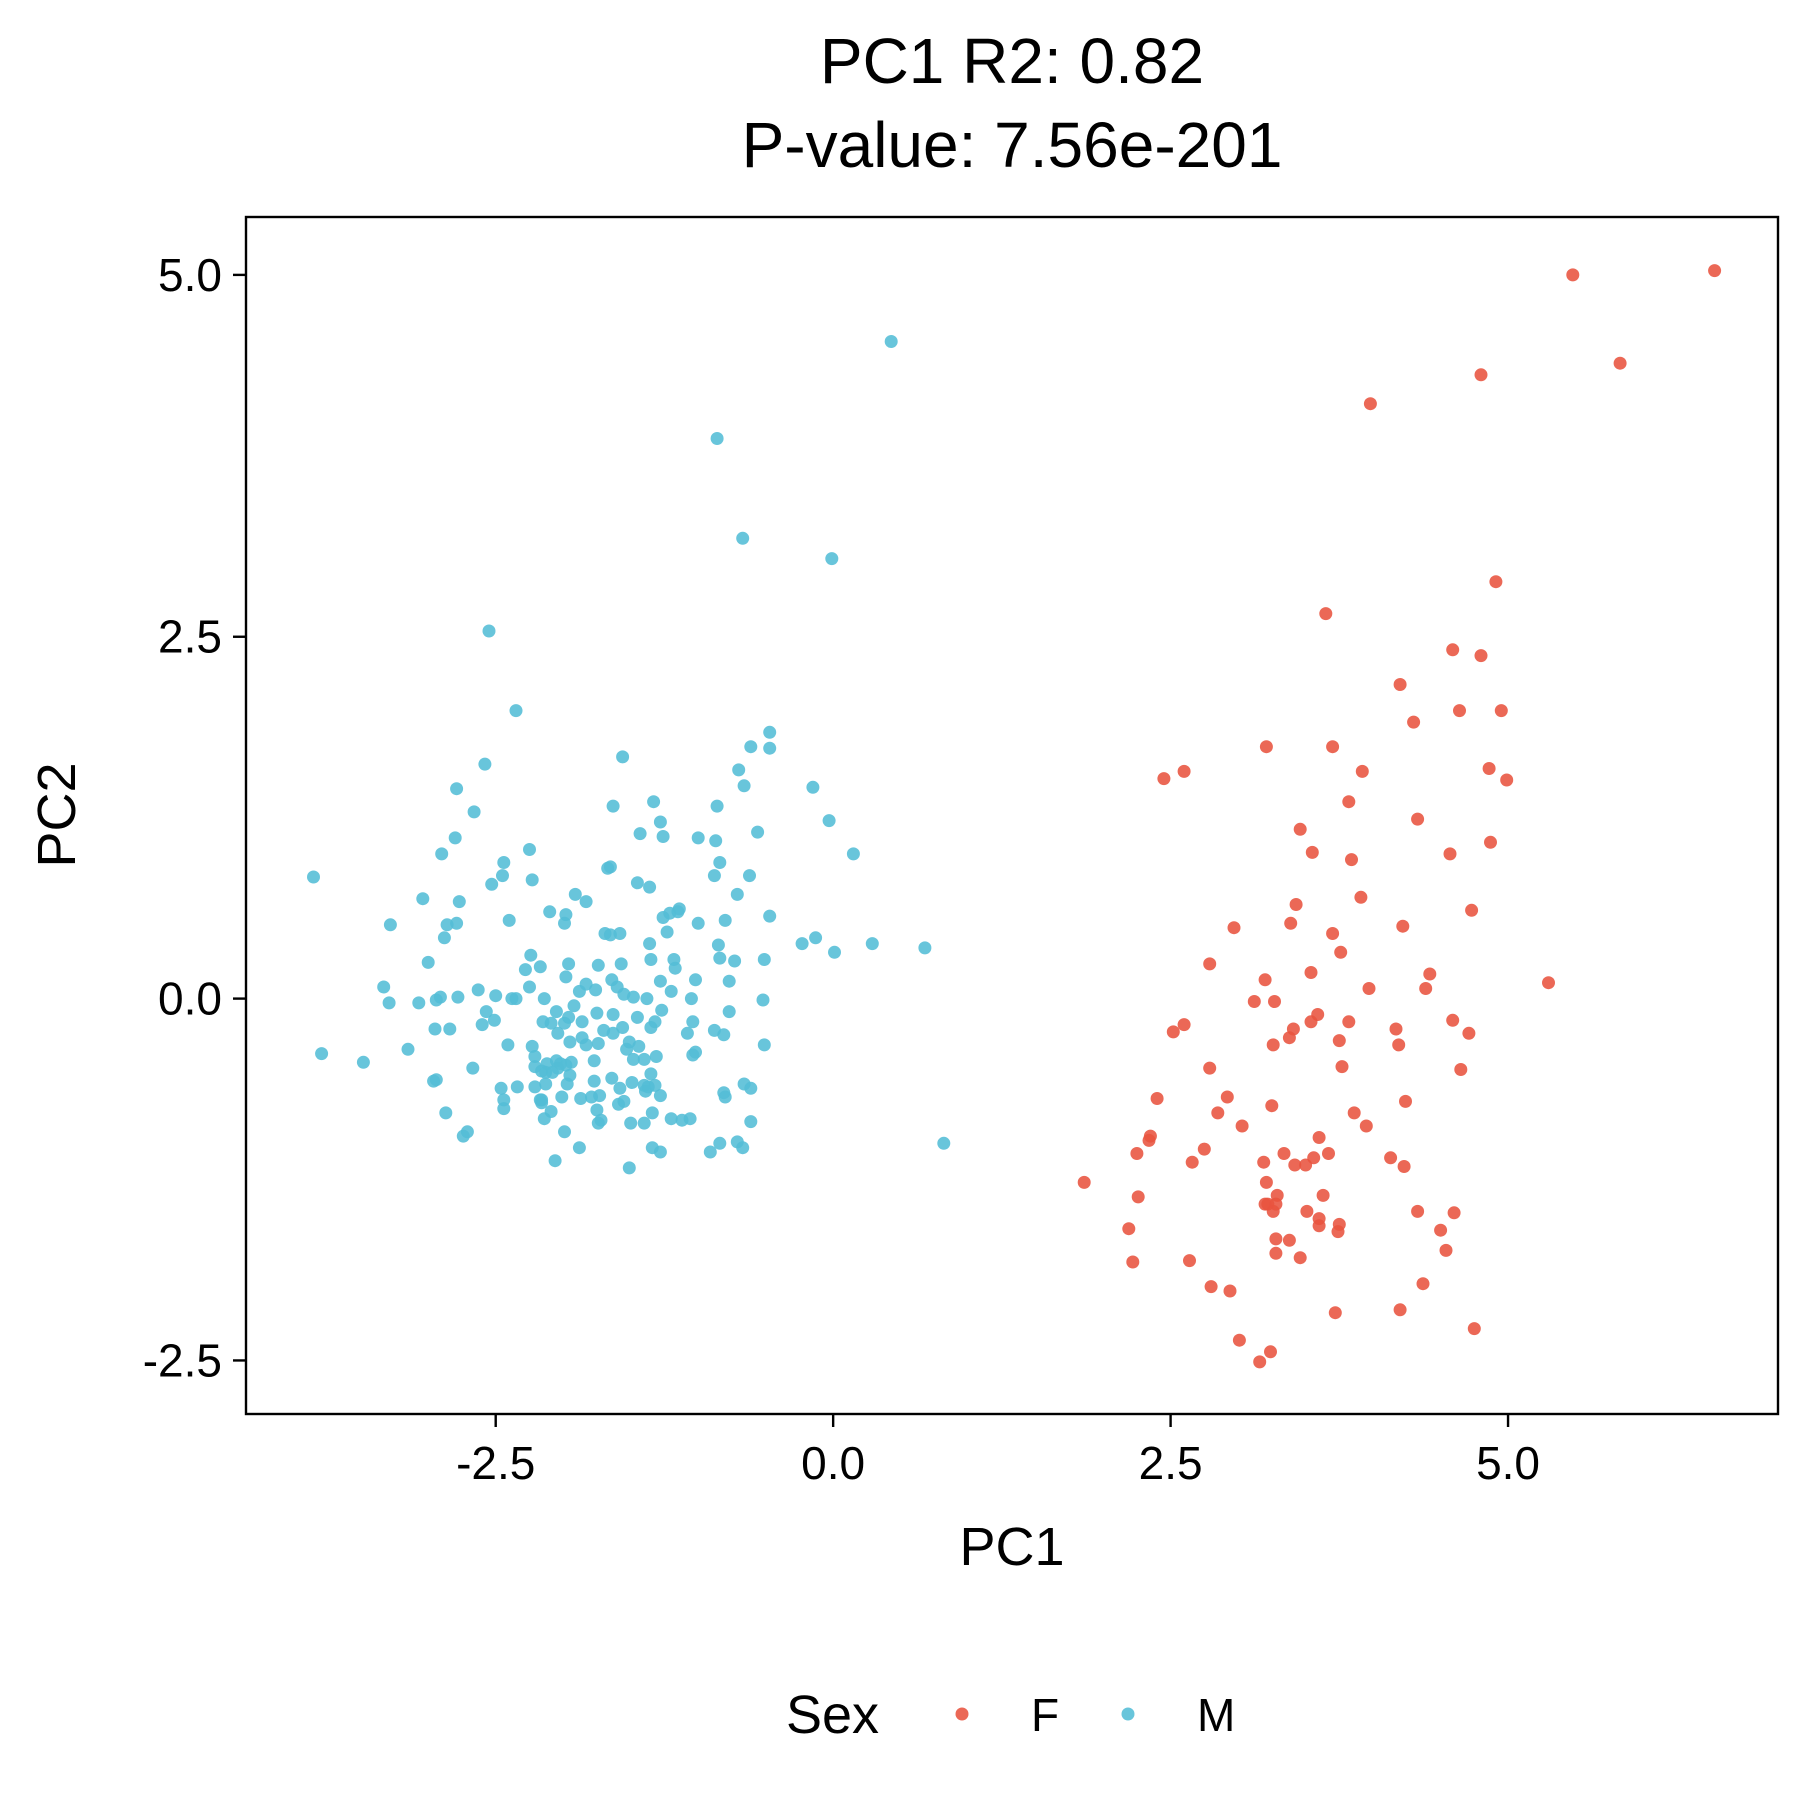 This screenshot has height=1800, width=1800. Describe the element at coordinates (1011, 1547) in the screenshot. I see `x-axis-title: PC1` at that location.